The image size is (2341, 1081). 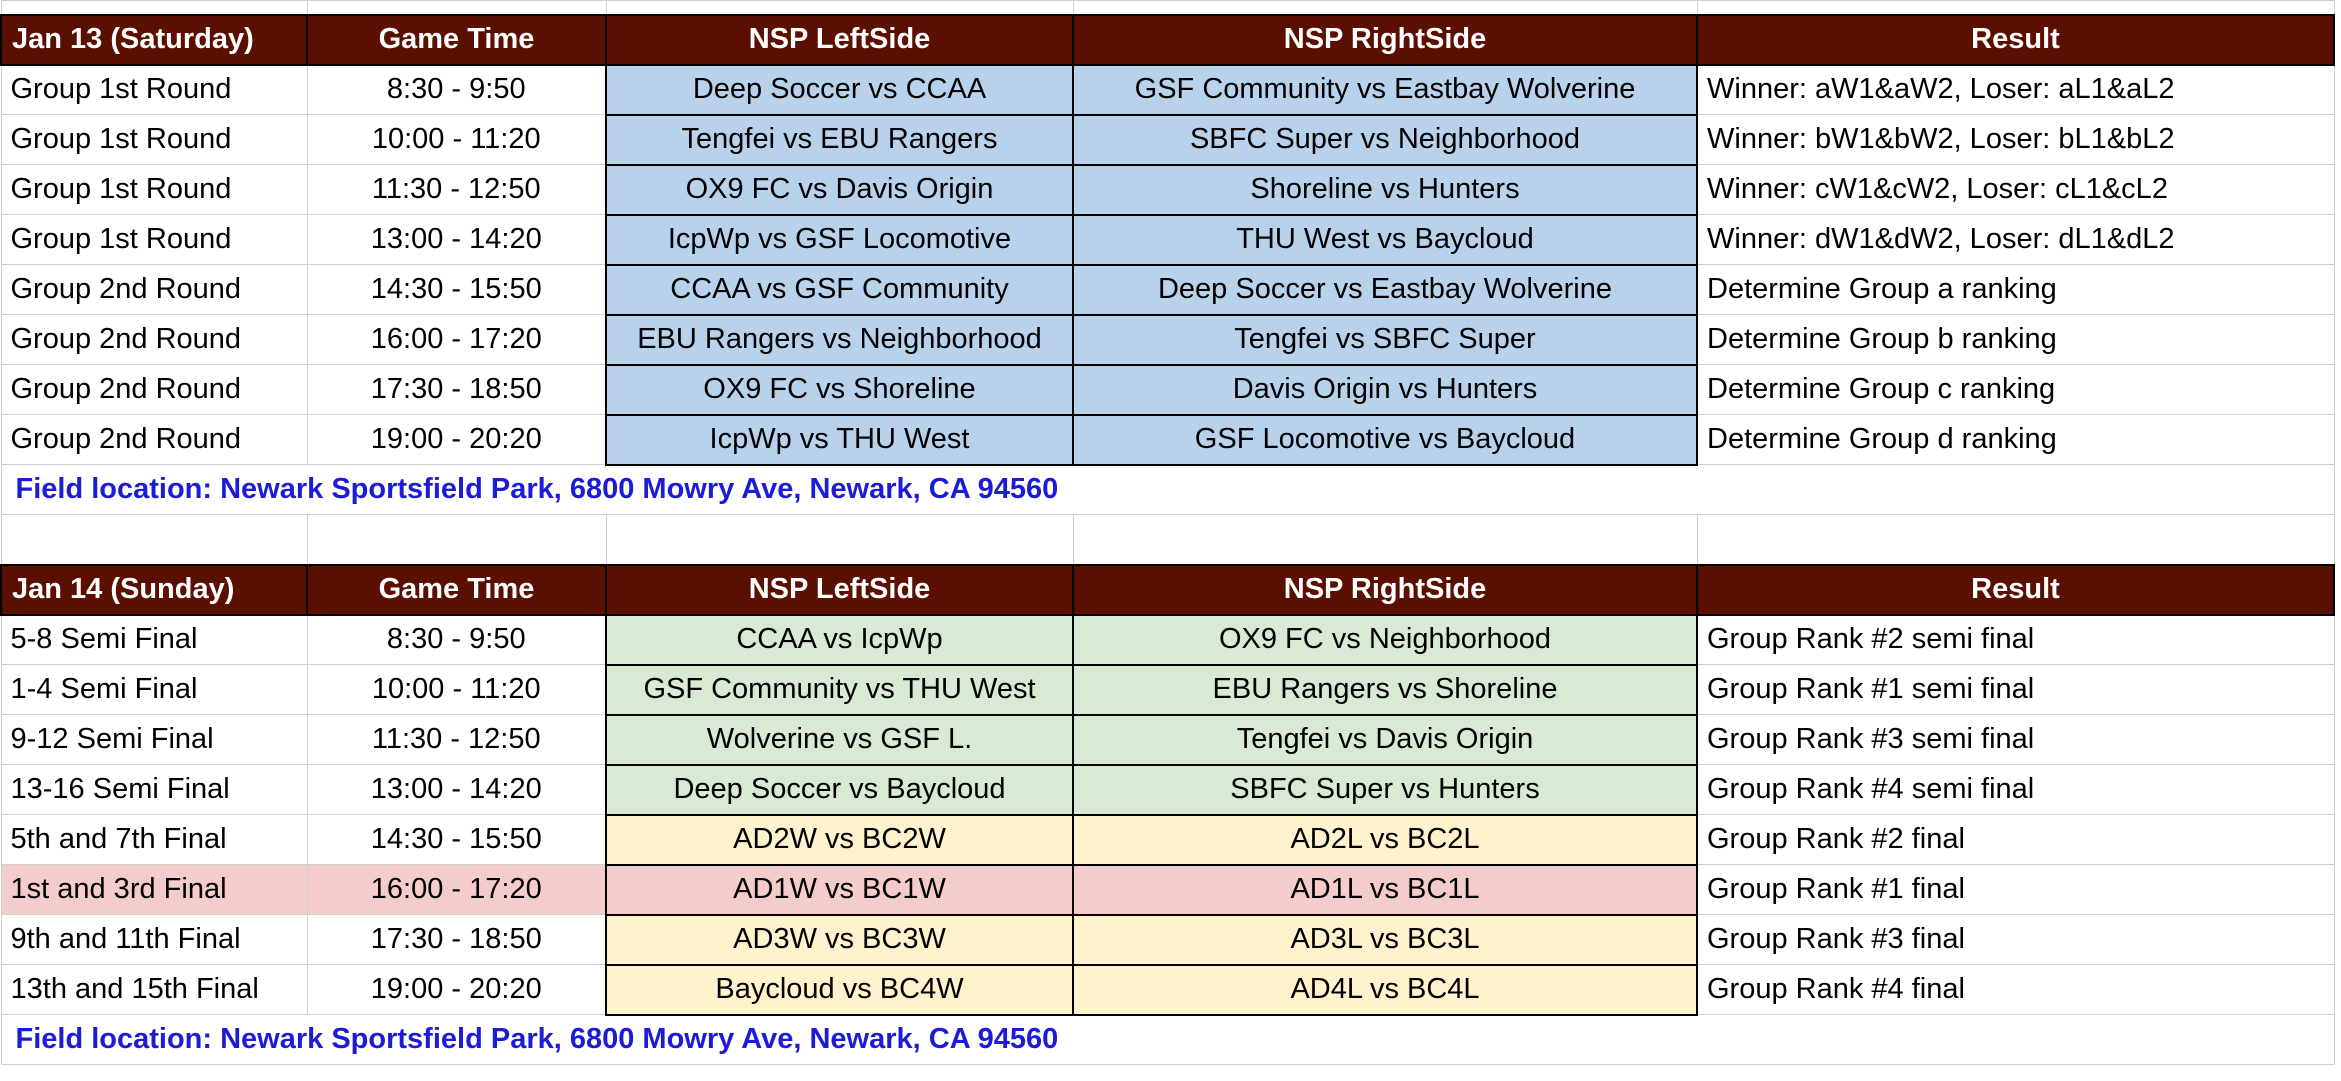 What do you see at coordinates (1385, 139) in the screenshot?
I see `right-side-match-cell: SBFC Super vs Neighborhood` at bounding box center [1385, 139].